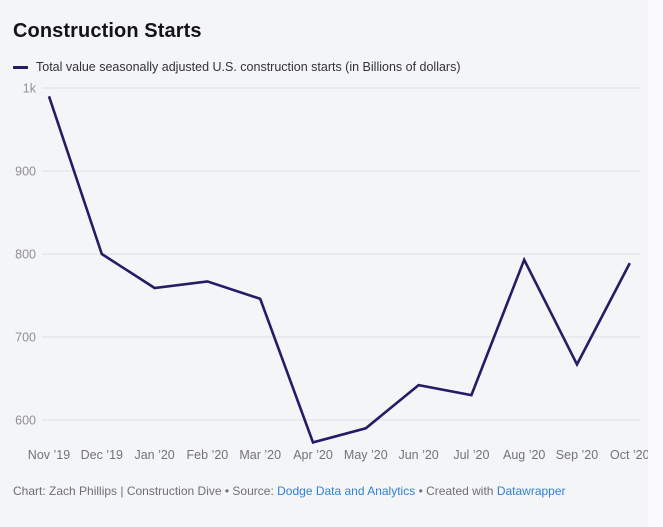 This screenshot has width=663, height=527. Describe the element at coordinates (253, 491) in the screenshot. I see `footer-source-prefix: Source:` at that location.